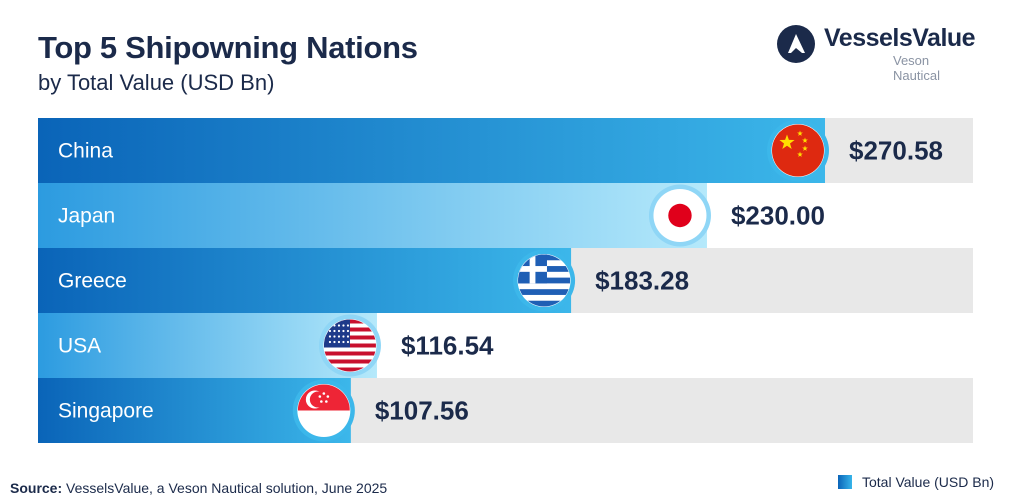 The height and width of the screenshot is (502, 1011). What do you see at coordinates (505, 410) in the screenshot?
I see `bar-row: Singapore $107.56` at bounding box center [505, 410].